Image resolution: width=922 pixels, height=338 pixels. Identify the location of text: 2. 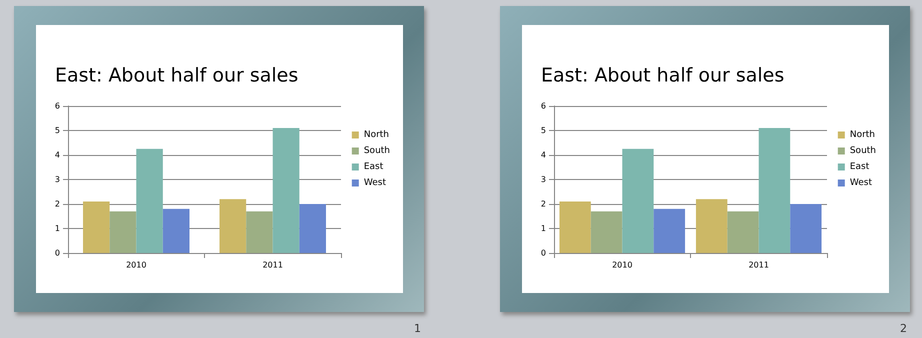
(903, 328).